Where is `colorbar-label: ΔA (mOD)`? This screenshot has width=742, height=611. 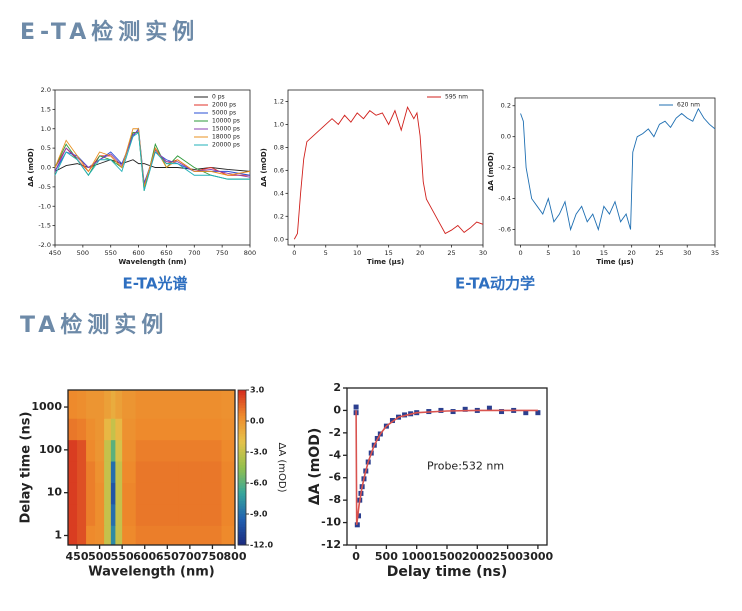
colorbar-label: ΔA (mOD) is located at coordinates (281, 468).